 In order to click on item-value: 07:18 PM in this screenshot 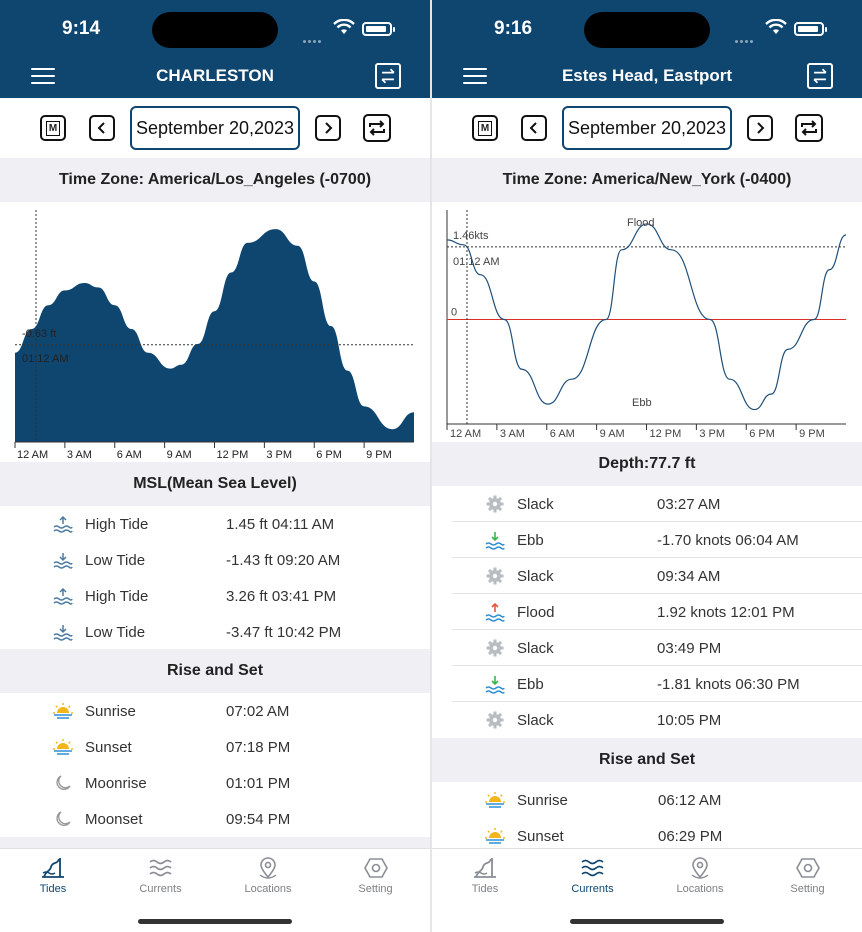, I will do `click(258, 747)`.